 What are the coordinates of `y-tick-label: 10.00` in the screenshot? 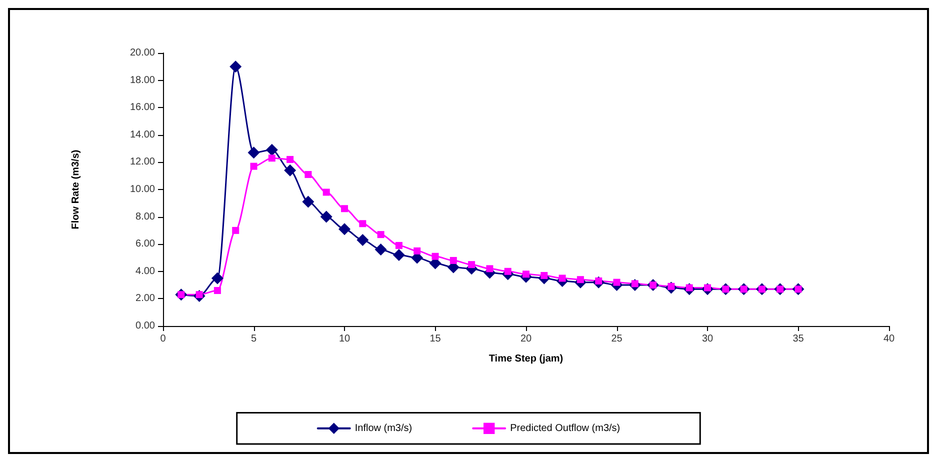 It's located at (143, 189).